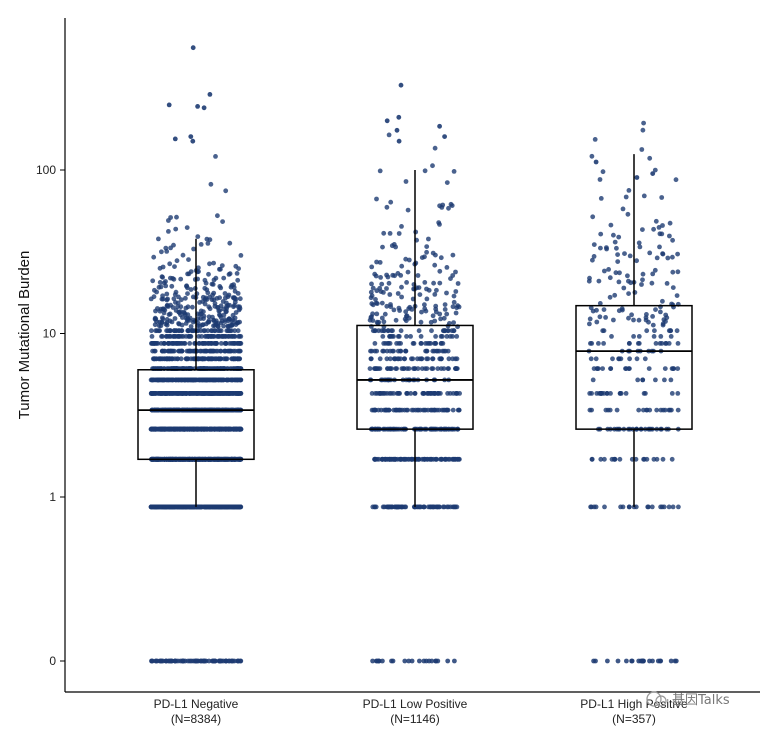 The width and height of the screenshot is (784, 732). What do you see at coordinates (196, 719) in the screenshot?
I see `x-category-n: (N=8384)` at bounding box center [196, 719].